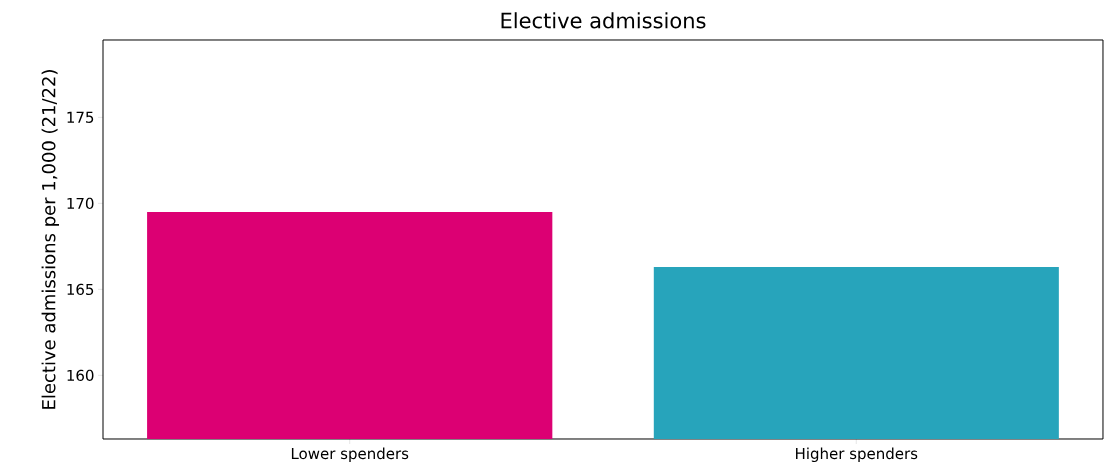 The image size is (1117, 471). I want to click on y-tick-label: 175, so click(80, 117).